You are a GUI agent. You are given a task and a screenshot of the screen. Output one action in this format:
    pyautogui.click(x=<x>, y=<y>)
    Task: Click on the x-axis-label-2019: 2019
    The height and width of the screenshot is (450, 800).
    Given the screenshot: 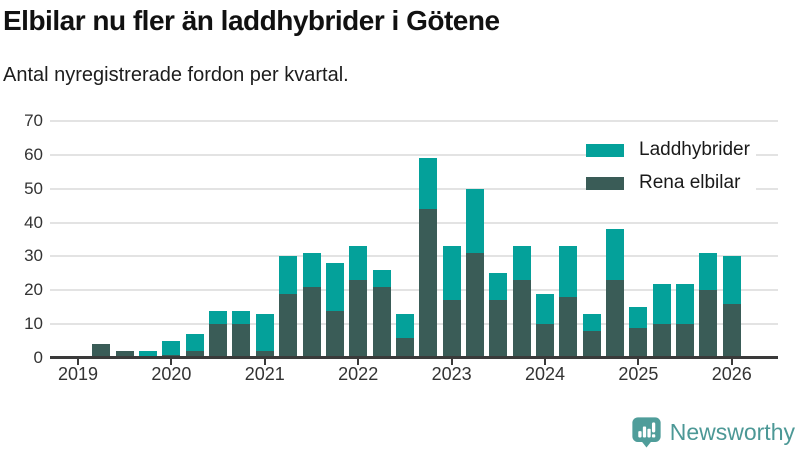 What is the action you would take?
    pyautogui.click(x=78, y=374)
    